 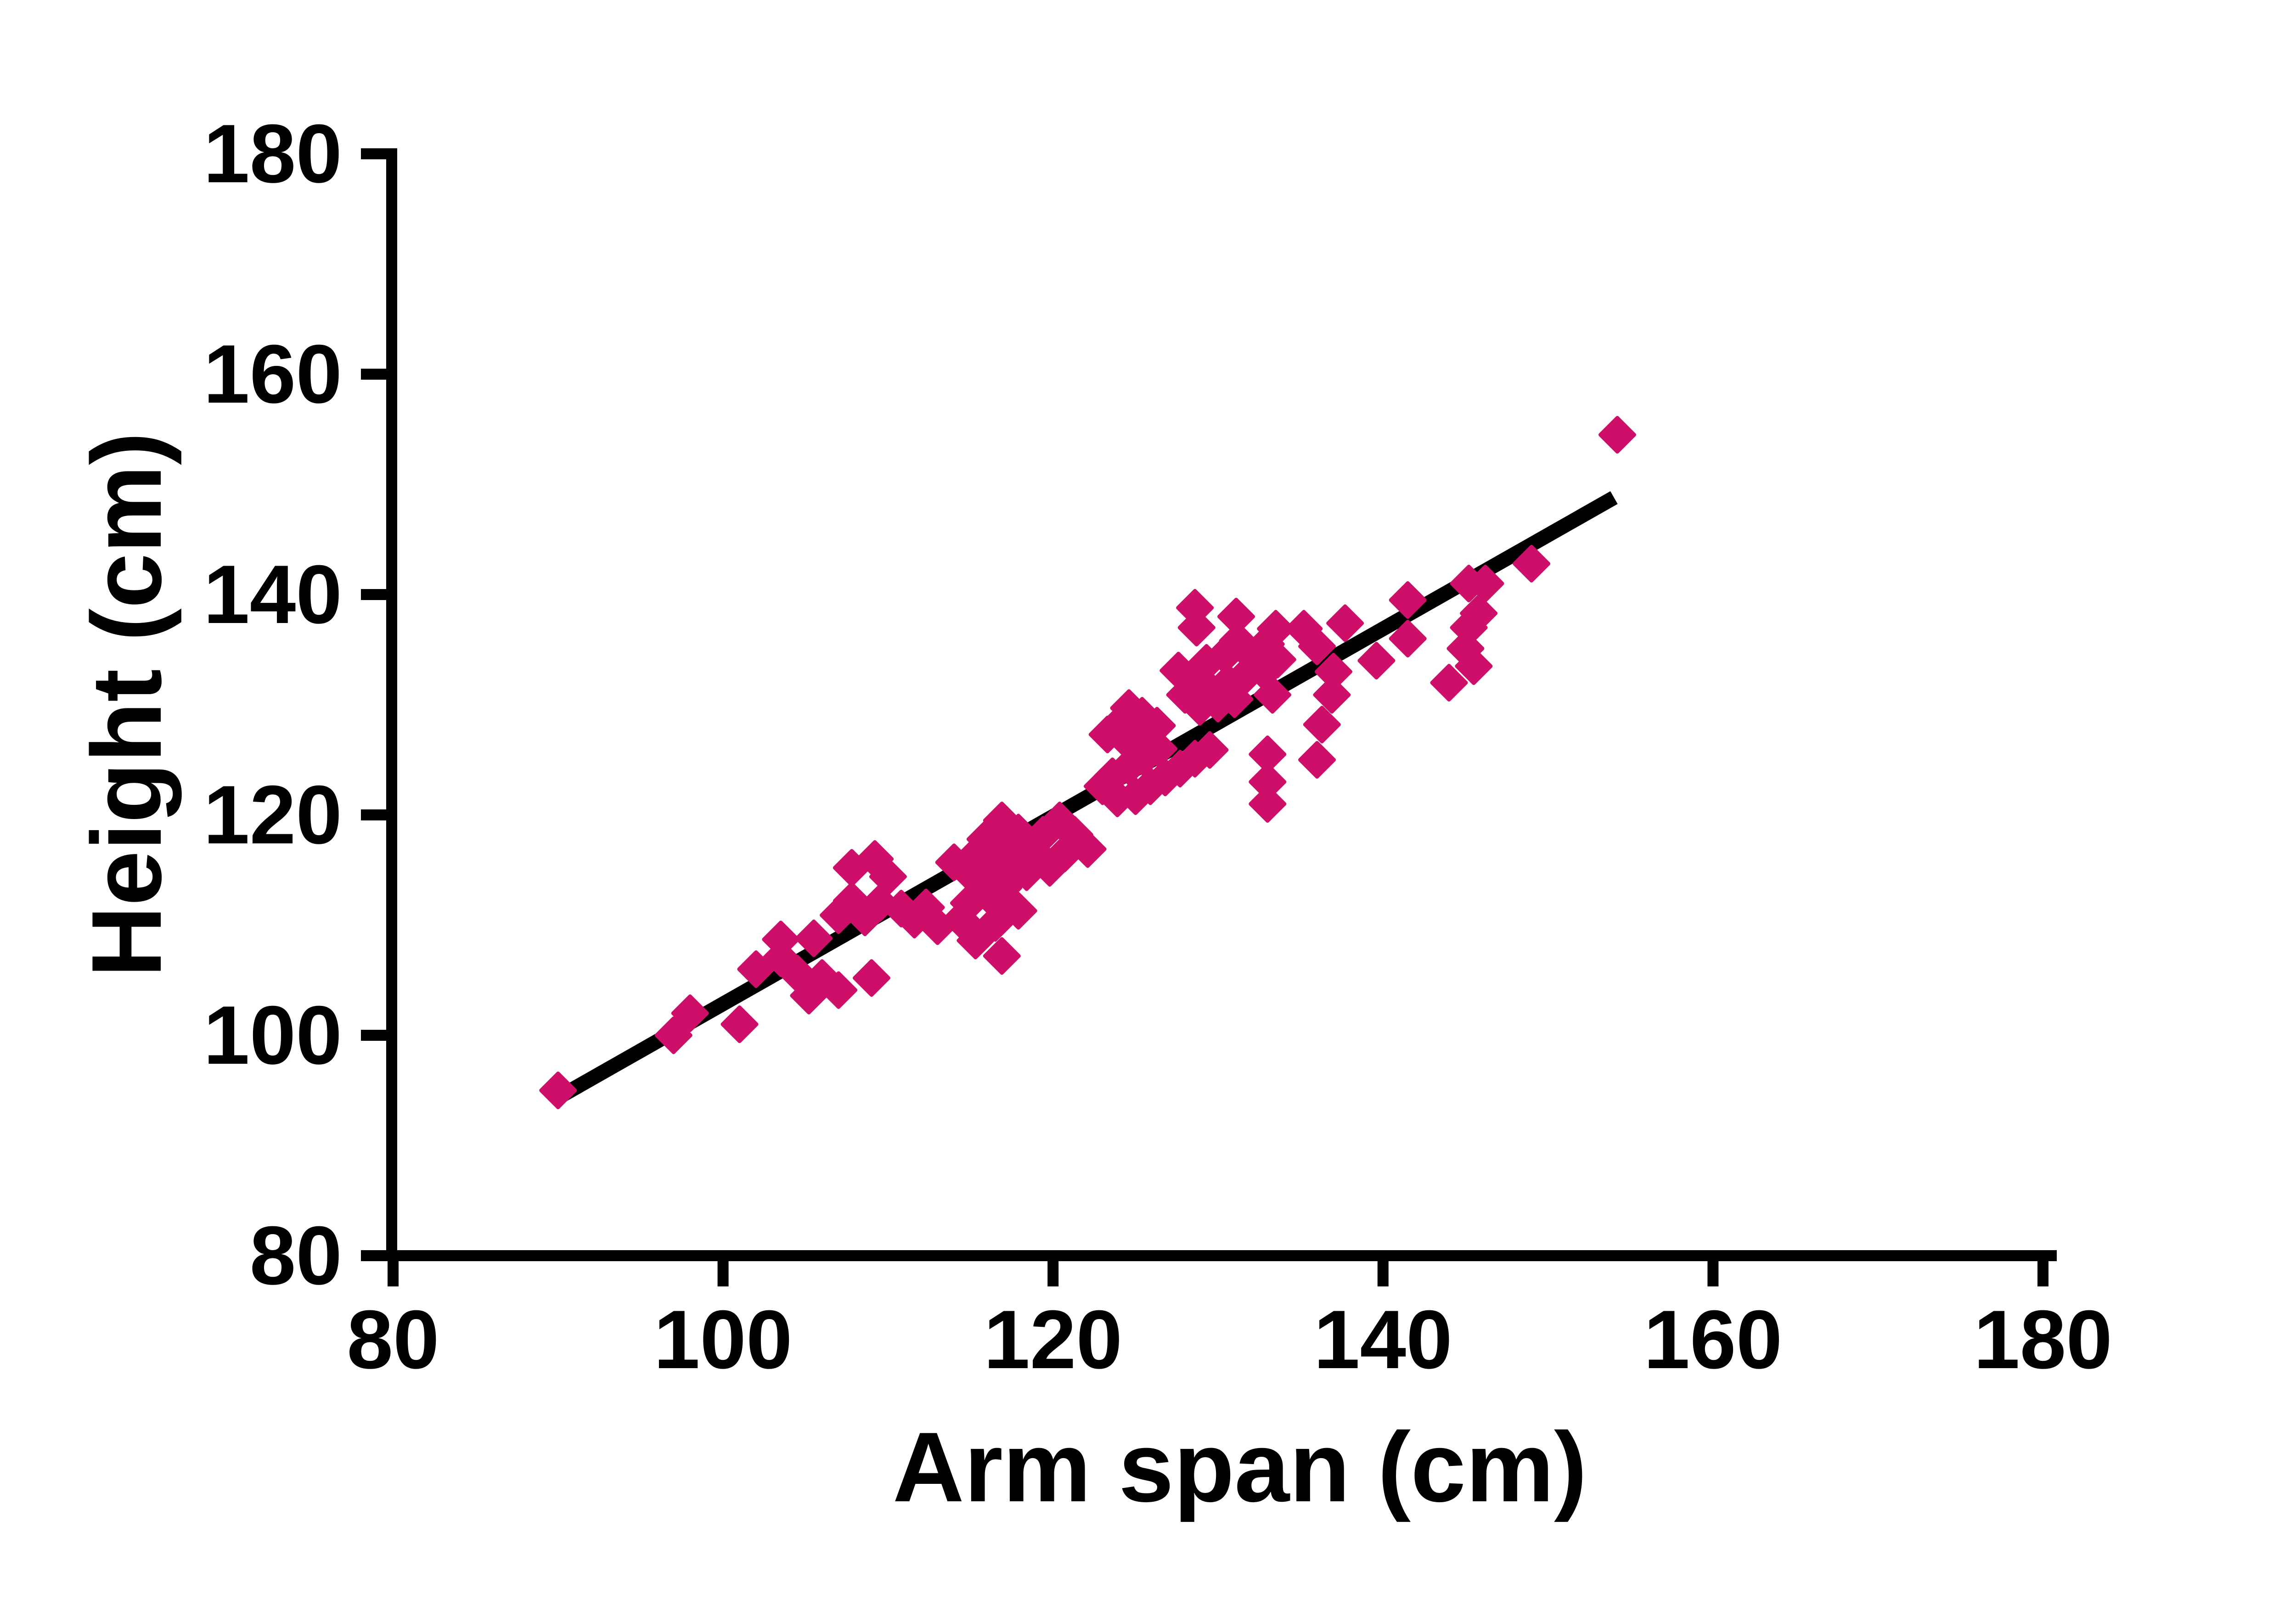 I want to click on x-axis-title: Arm span (cm), so click(x=1240, y=1466).